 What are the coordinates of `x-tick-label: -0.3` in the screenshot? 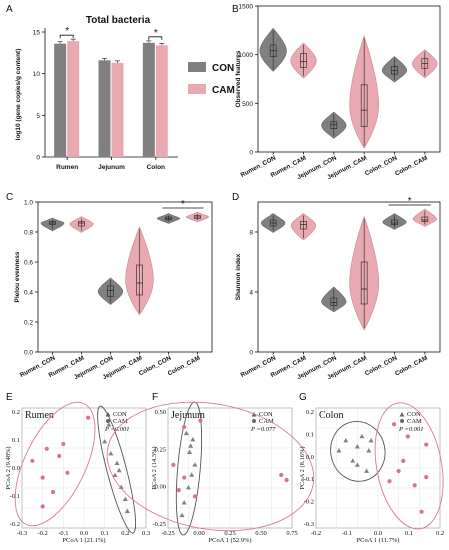 It's located at (22, 533).